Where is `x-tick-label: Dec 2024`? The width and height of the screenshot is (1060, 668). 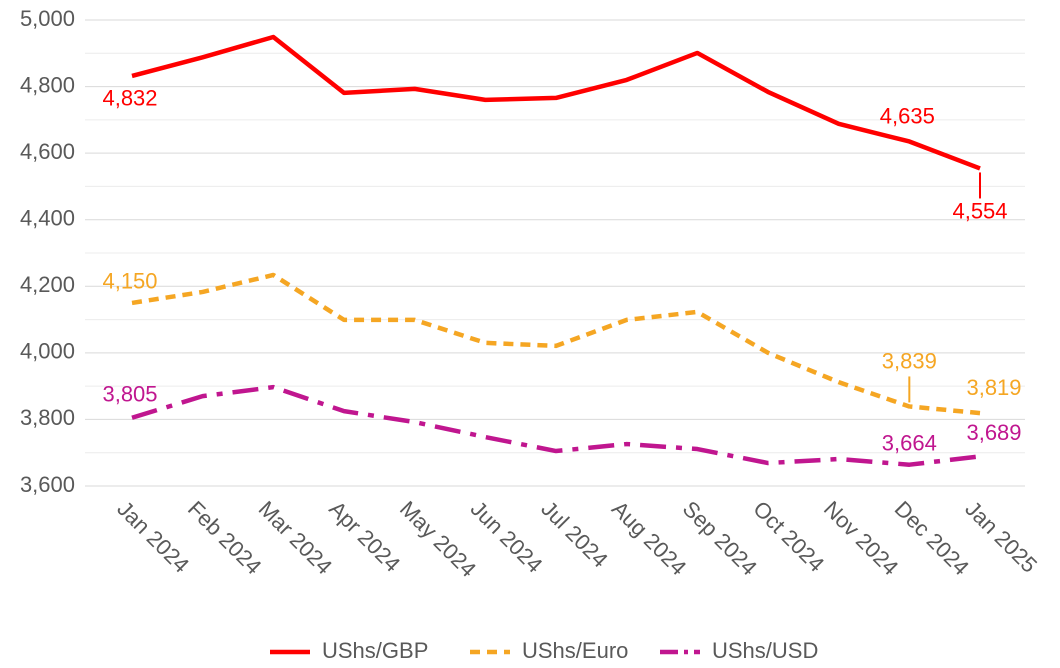
x-tick-label: Dec 2024 is located at coordinates (932, 538).